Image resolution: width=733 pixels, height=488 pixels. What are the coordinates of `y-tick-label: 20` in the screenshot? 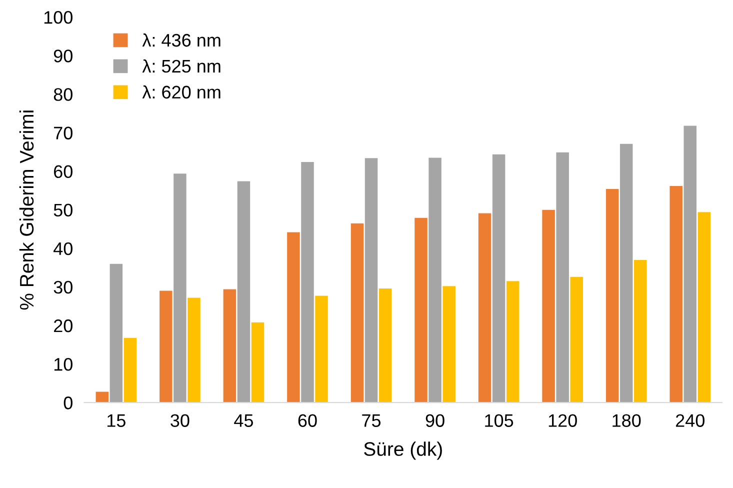 It's located at (63, 325).